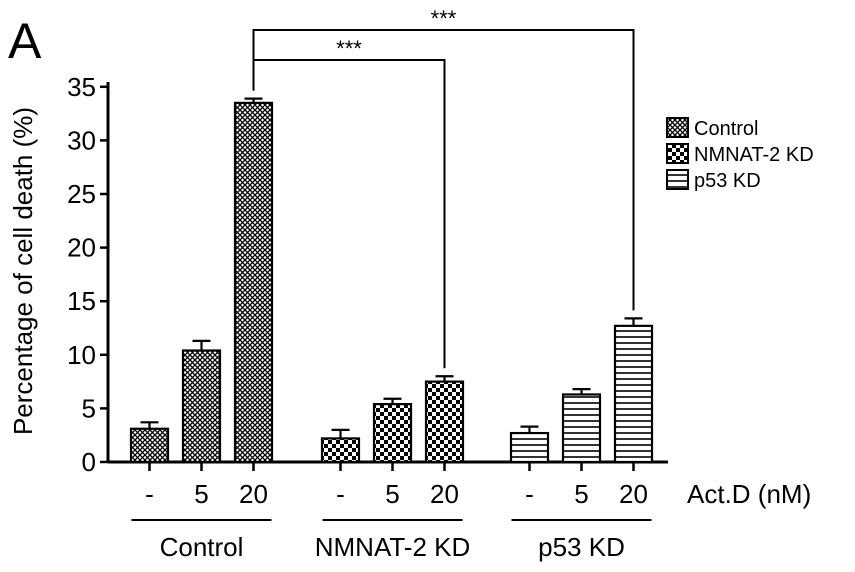 The width and height of the screenshot is (855, 572). What do you see at coordinates (581, 547) in the screenshot?
I see `group-label: p53 KD` at bounding box center [581, 547].